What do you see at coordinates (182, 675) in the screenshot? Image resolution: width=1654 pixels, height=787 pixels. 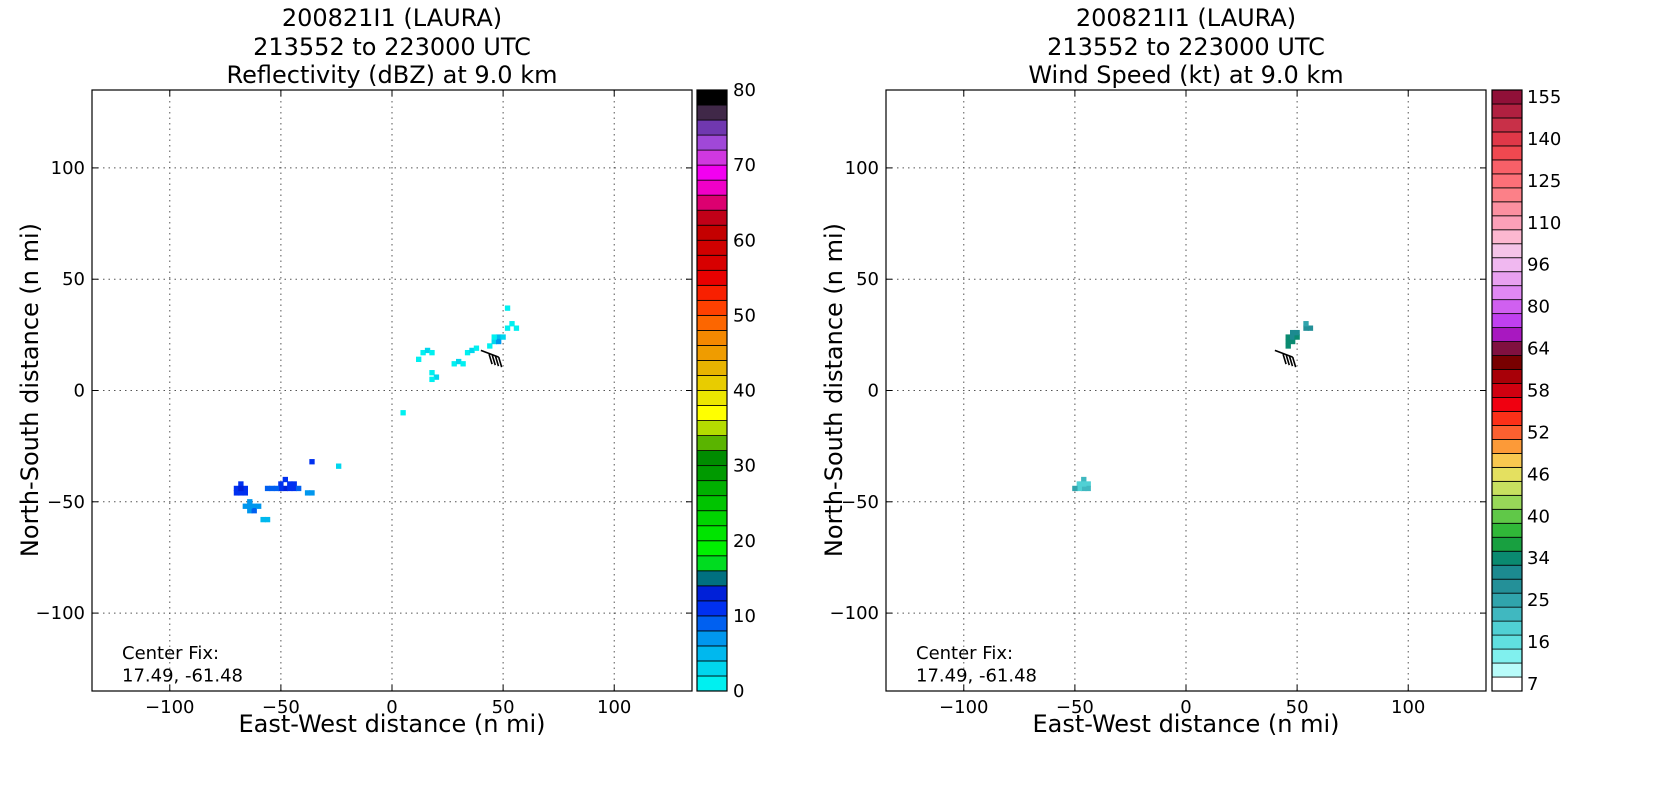 I see `center-fix-value: 17.49, -61.48` at bounding box center [182, 675].